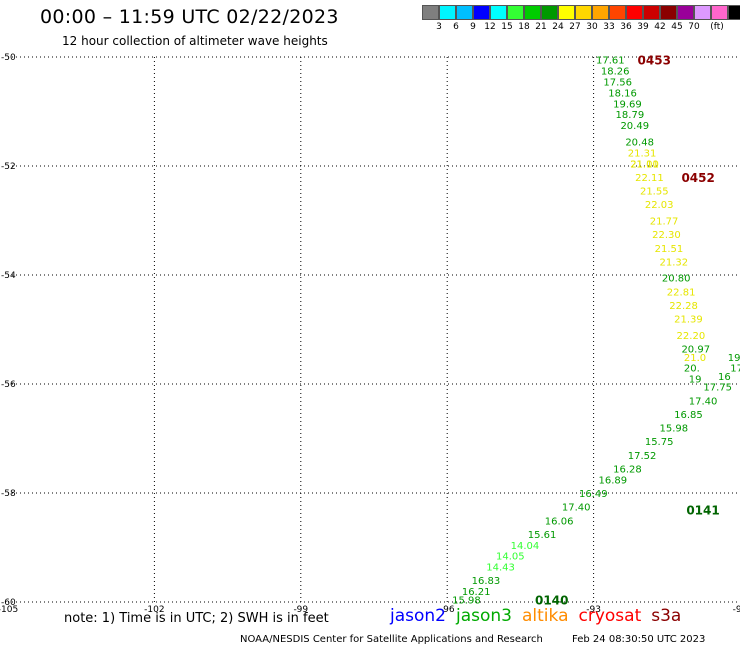 The height and width of the screenshot is (650, 740). What do you see at coordinates (692, 369) in the screenshot?
I see `wave-height-label: 20.` at bounding box center [692, 369].